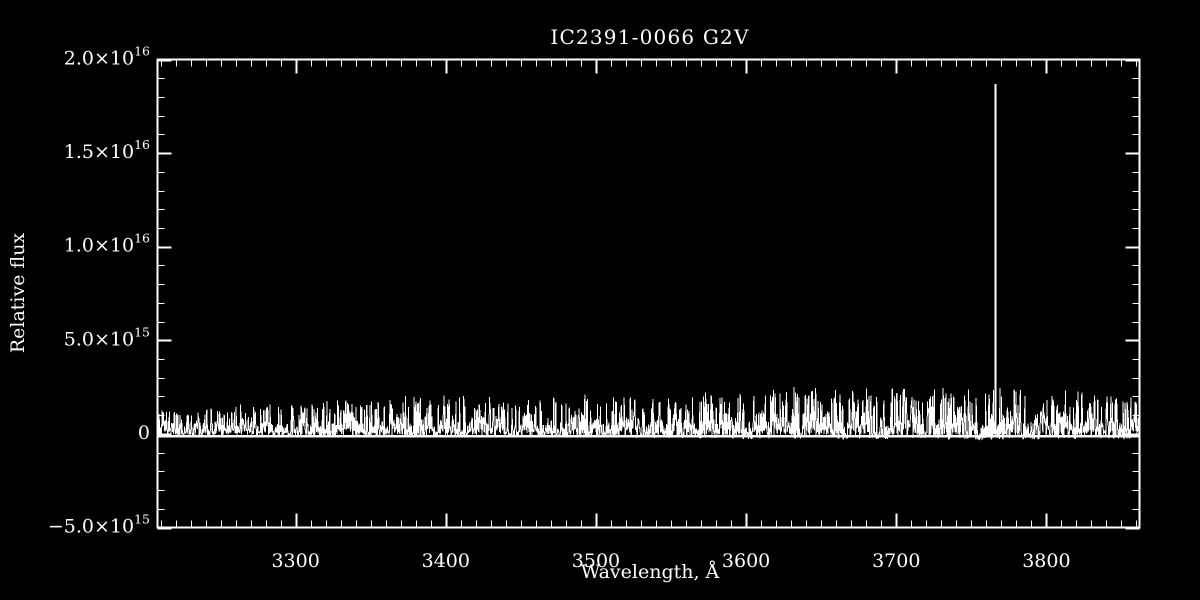 The image size is (1200, 600). What do you see at coordinates (107, 56) in the screenshot?
I see `y-tick-label: 2.0×10¹⁶` at bounding box center [107, 56].